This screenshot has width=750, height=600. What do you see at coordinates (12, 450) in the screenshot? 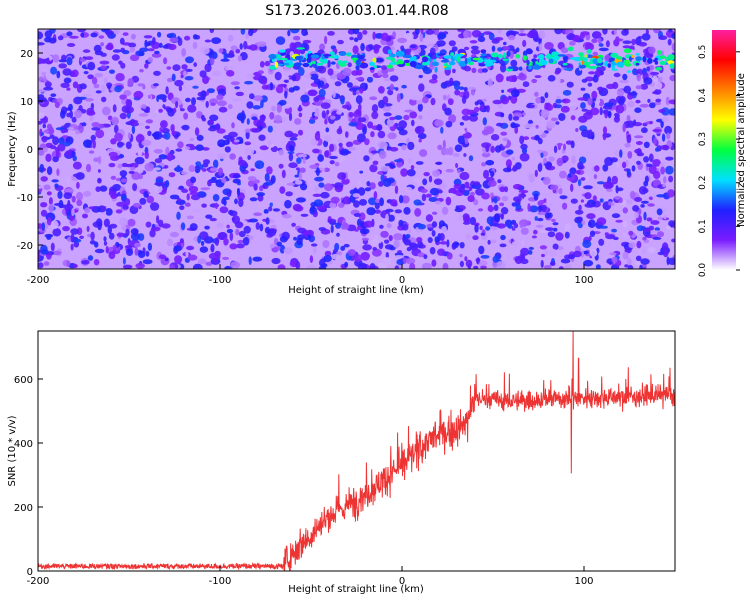
I see `snr-y-axis-label: SNR (10 * v/v)` at bounding box center [12, 450].